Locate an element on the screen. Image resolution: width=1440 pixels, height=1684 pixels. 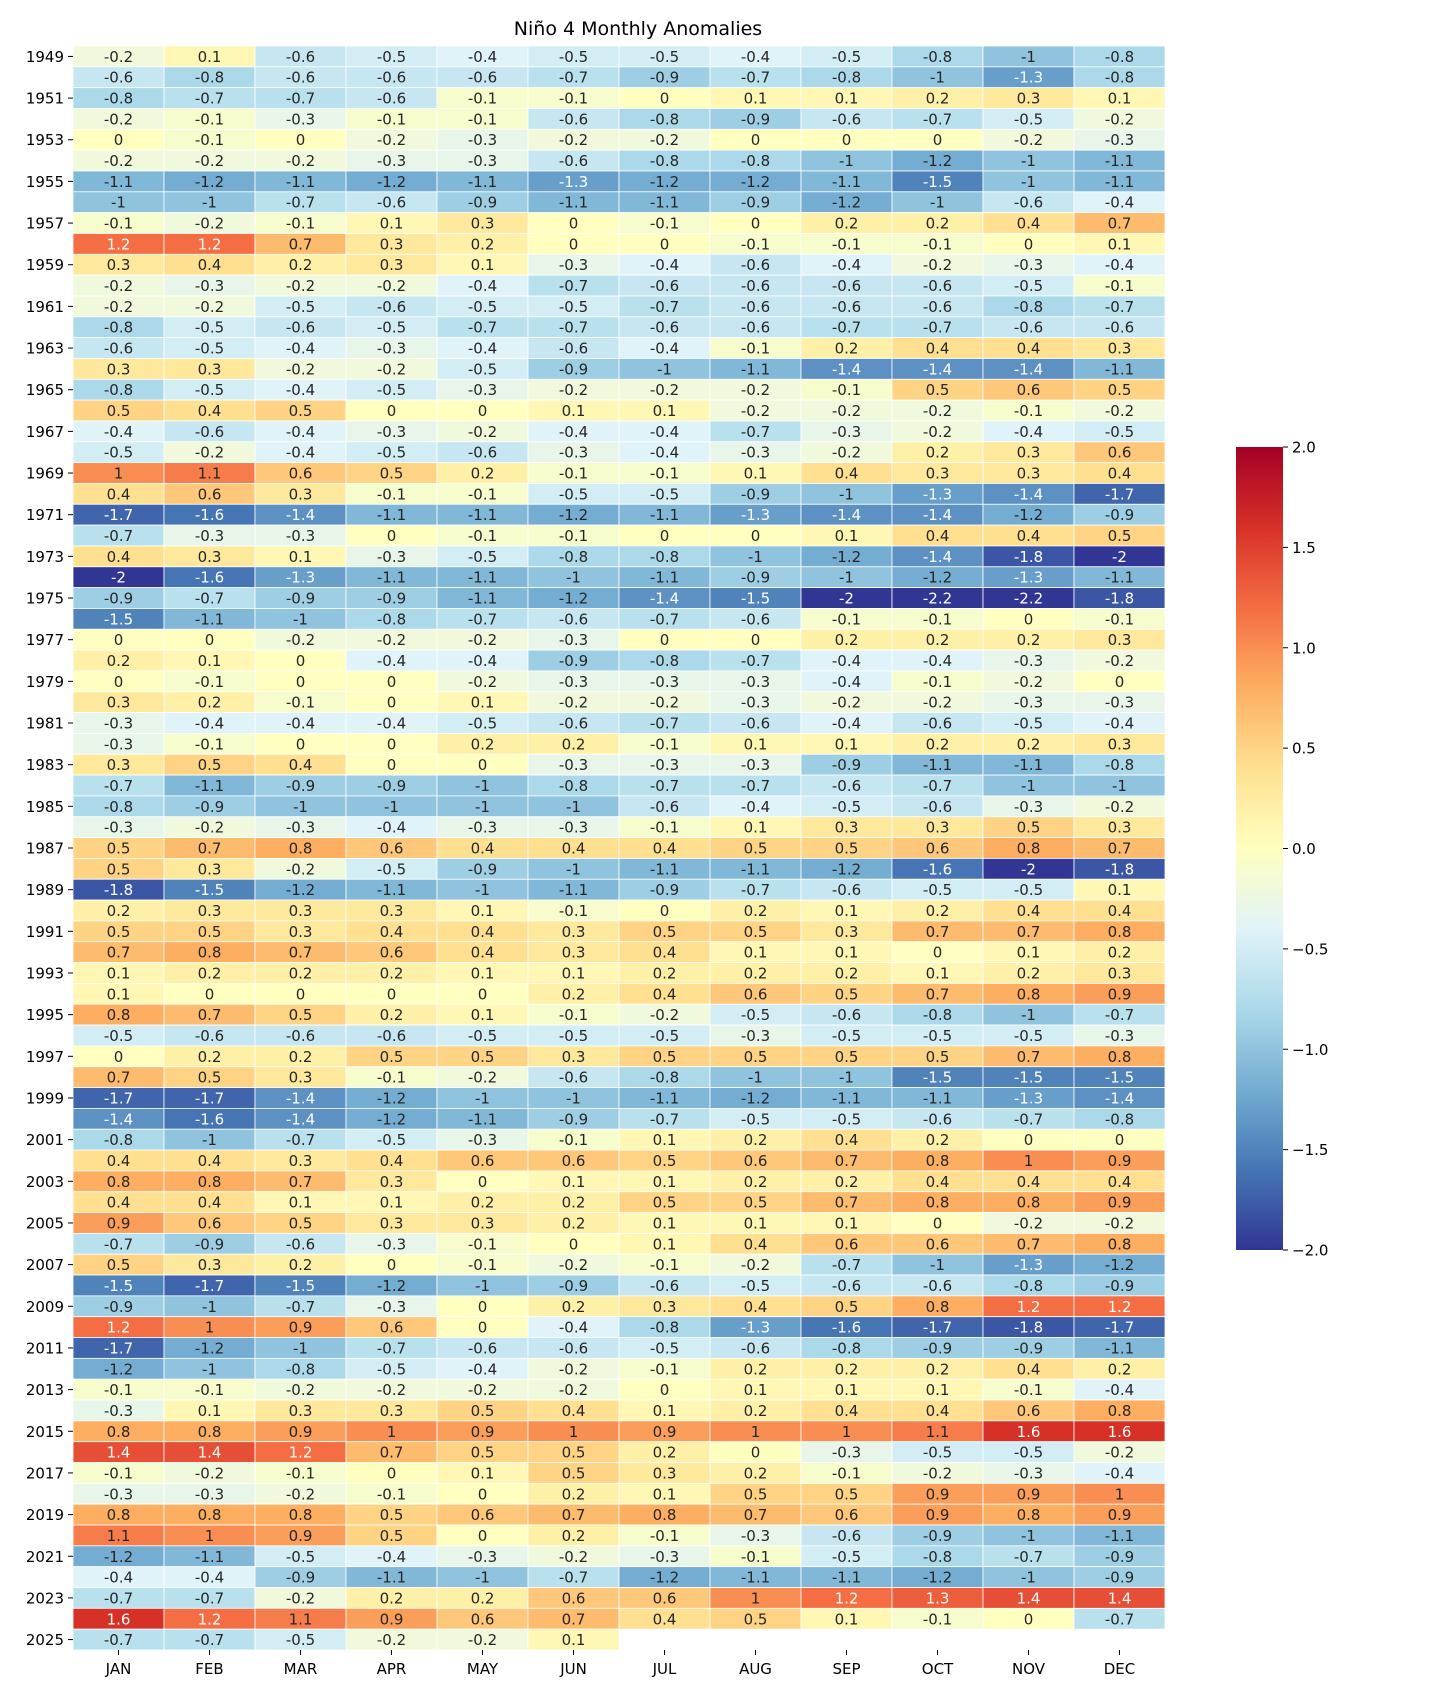
cell-value-label: -2 is located at coordinates (1119, 557).